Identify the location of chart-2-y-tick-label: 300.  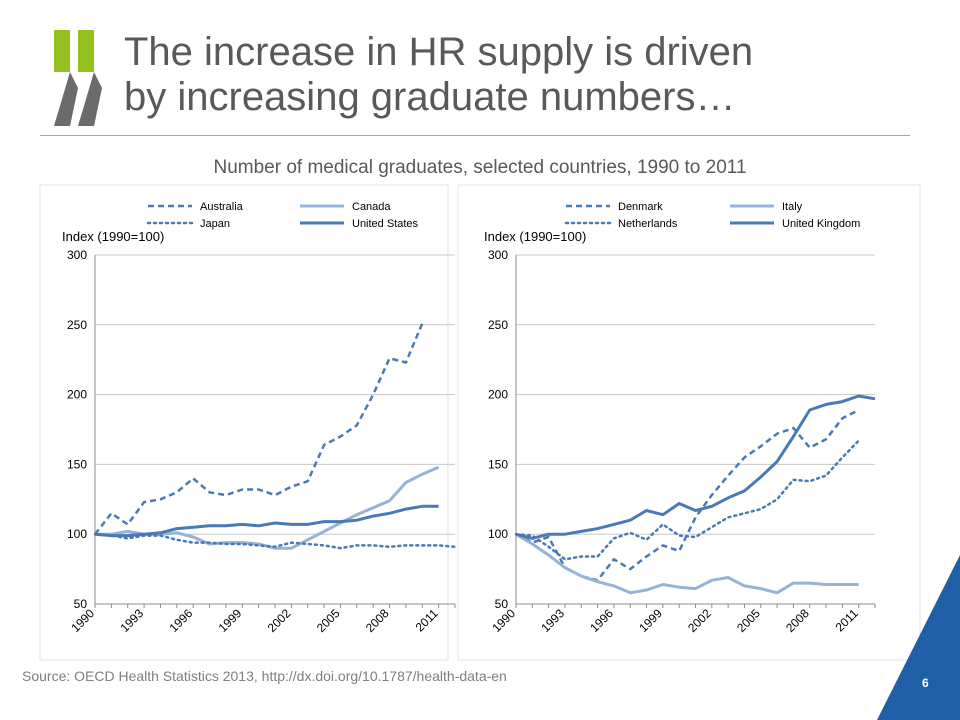
(498, 255).